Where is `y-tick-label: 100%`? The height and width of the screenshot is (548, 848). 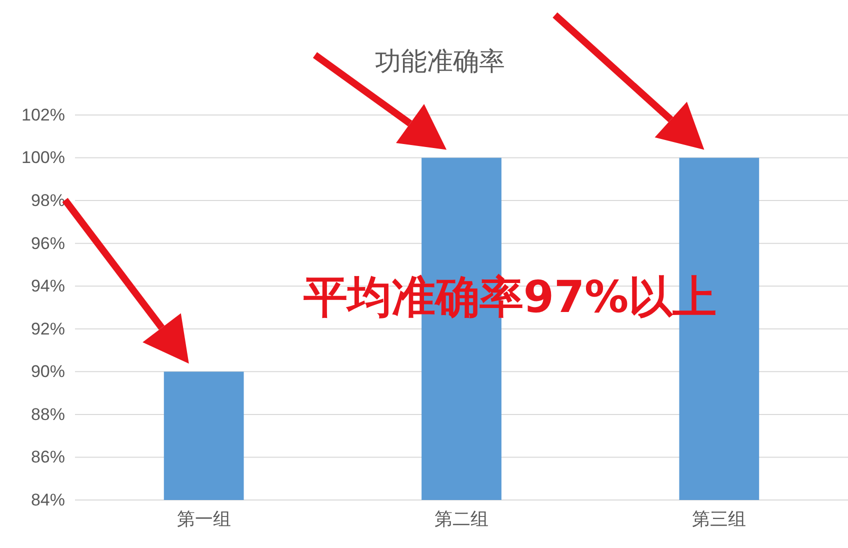
y-tick-label: 100% is located at coordinates (43, 158).